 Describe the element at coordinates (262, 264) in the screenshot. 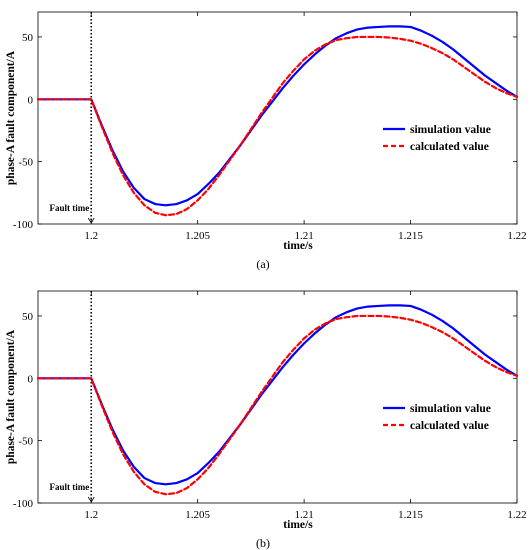

I see `panel-label: (a)` at that location.